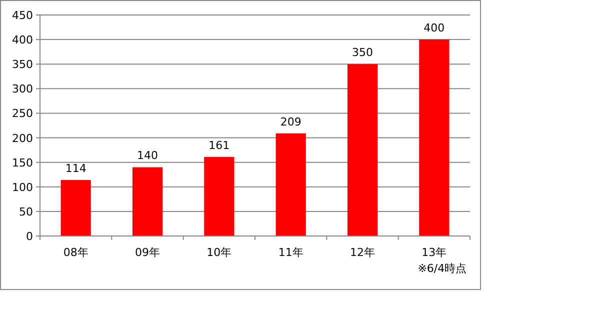 This screenshot has width=593, height=333. What do you see at coordinates (291, 121) in the screenshot?
I see `data-label: 209` at bounding box center [291, 121].